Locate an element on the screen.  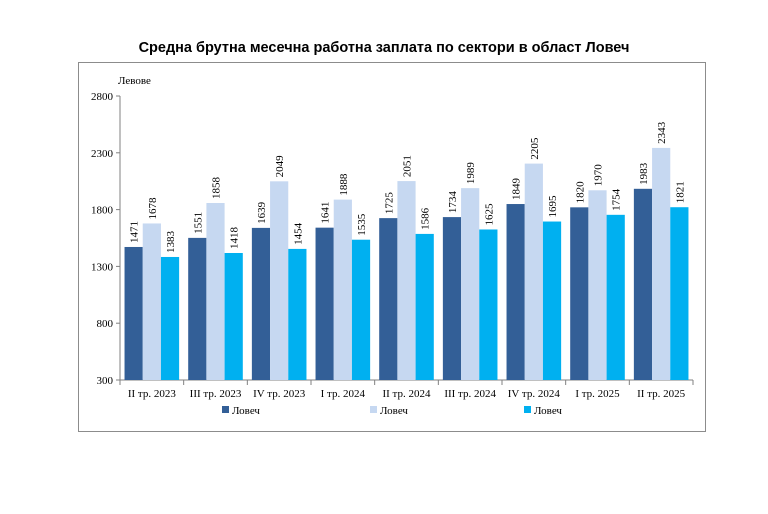
data-label: 1970 is located at coordinates (599, 175).